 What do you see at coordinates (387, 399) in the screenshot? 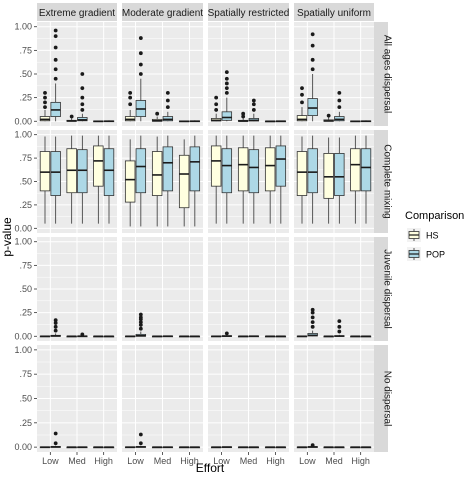
I see `row-strip-label: No dispersal` at bounding box center [387, 399].